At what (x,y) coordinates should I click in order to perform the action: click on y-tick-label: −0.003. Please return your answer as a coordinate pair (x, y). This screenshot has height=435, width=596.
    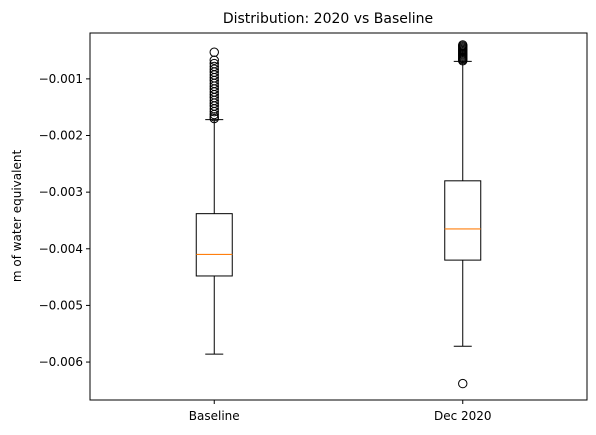
    Looking at the image, I should click on (61, 192).